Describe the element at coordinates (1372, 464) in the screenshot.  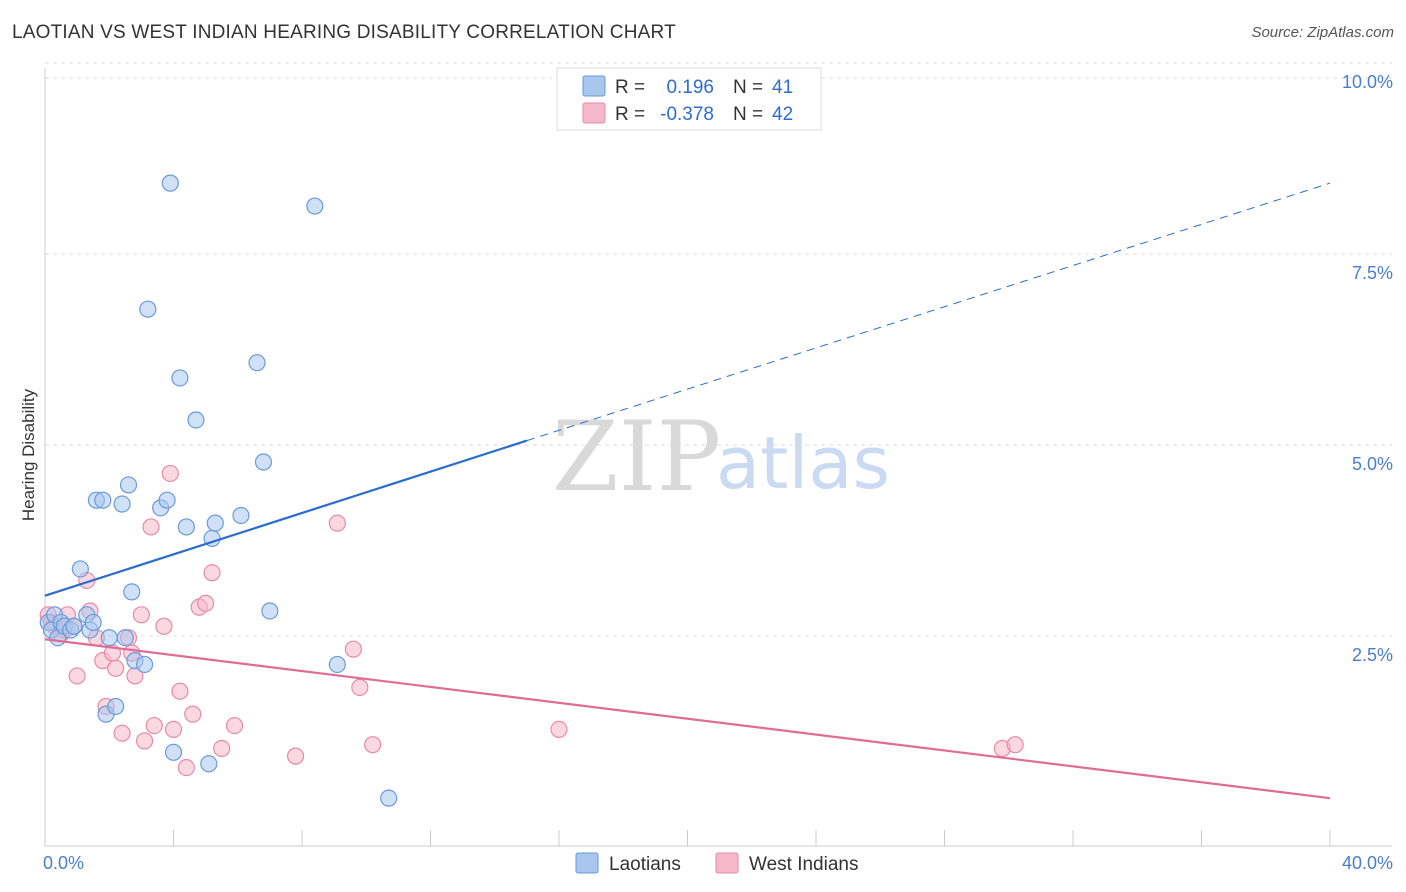
I see `y-tick-label-1: 5.0%` at that location.